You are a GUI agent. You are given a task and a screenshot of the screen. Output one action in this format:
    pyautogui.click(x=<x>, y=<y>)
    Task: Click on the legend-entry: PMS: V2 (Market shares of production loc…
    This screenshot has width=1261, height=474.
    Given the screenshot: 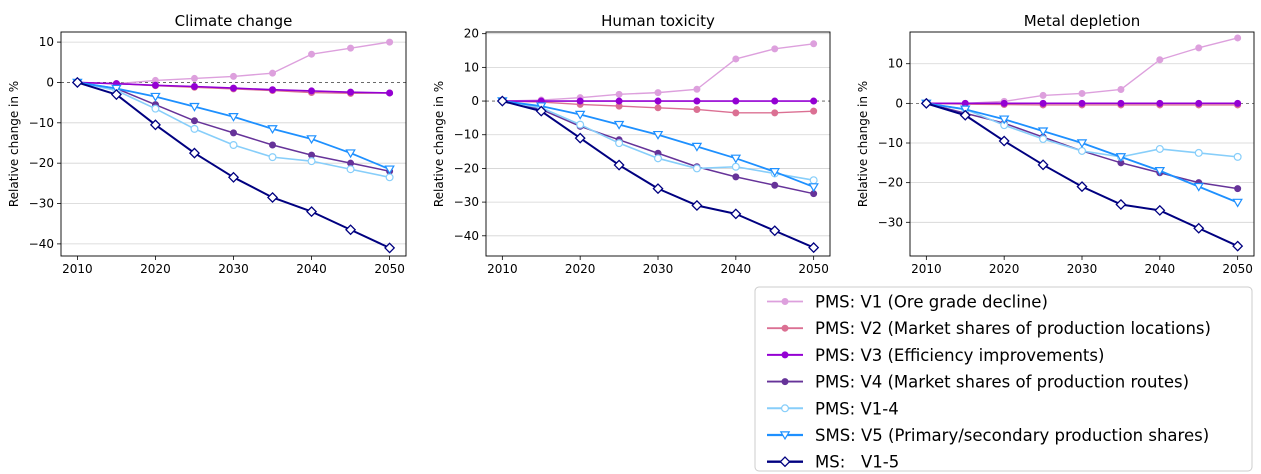 What is the action you would take?
    pyautogui.click(x=989, y=328)
    